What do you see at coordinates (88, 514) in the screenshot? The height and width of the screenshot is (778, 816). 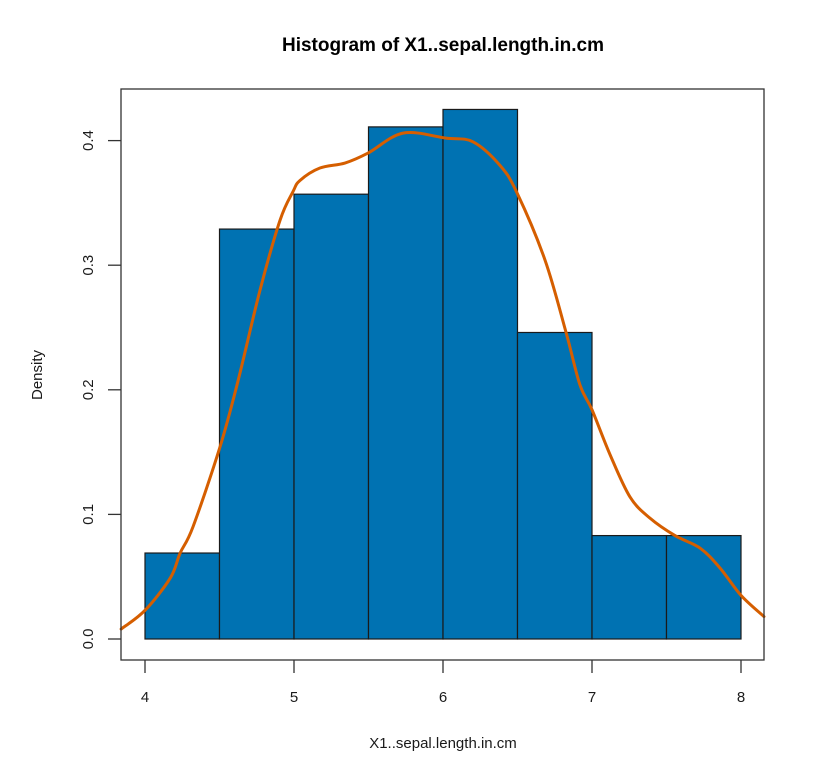 I see `y-tick-label: 0.1` at bounding box center [88, 514].